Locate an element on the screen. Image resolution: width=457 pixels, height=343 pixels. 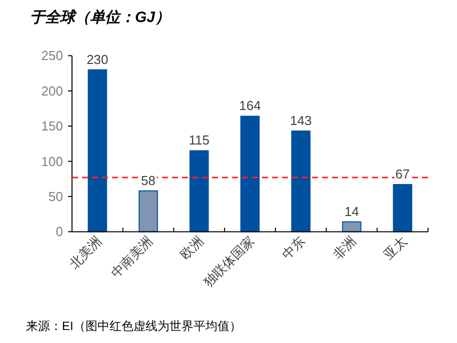
x-tick-label: 北美洲 is located at coordinates (85, 252).